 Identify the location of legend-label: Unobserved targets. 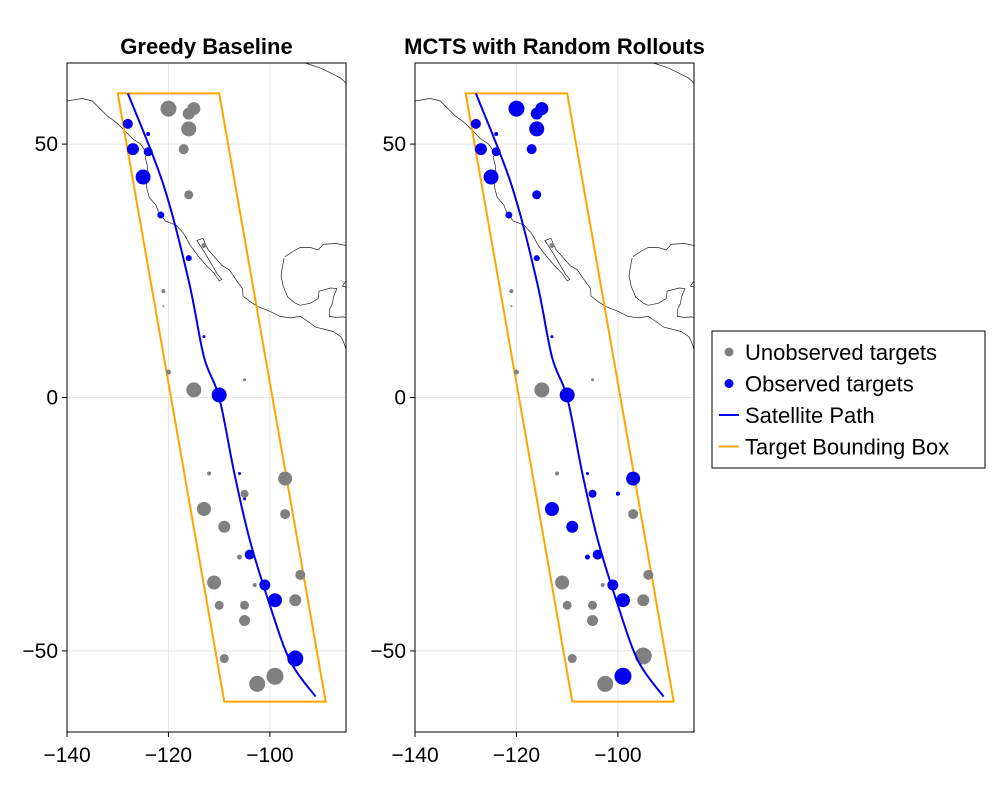
(841, 352).